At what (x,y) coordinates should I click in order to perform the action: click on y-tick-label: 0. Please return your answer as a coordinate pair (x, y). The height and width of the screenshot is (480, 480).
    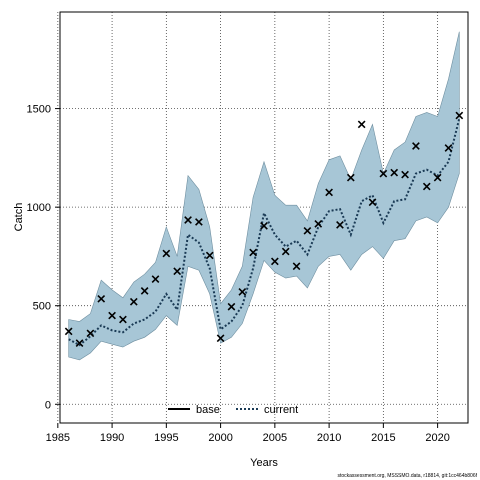
    Looking at the image, I should click on (48, 405).